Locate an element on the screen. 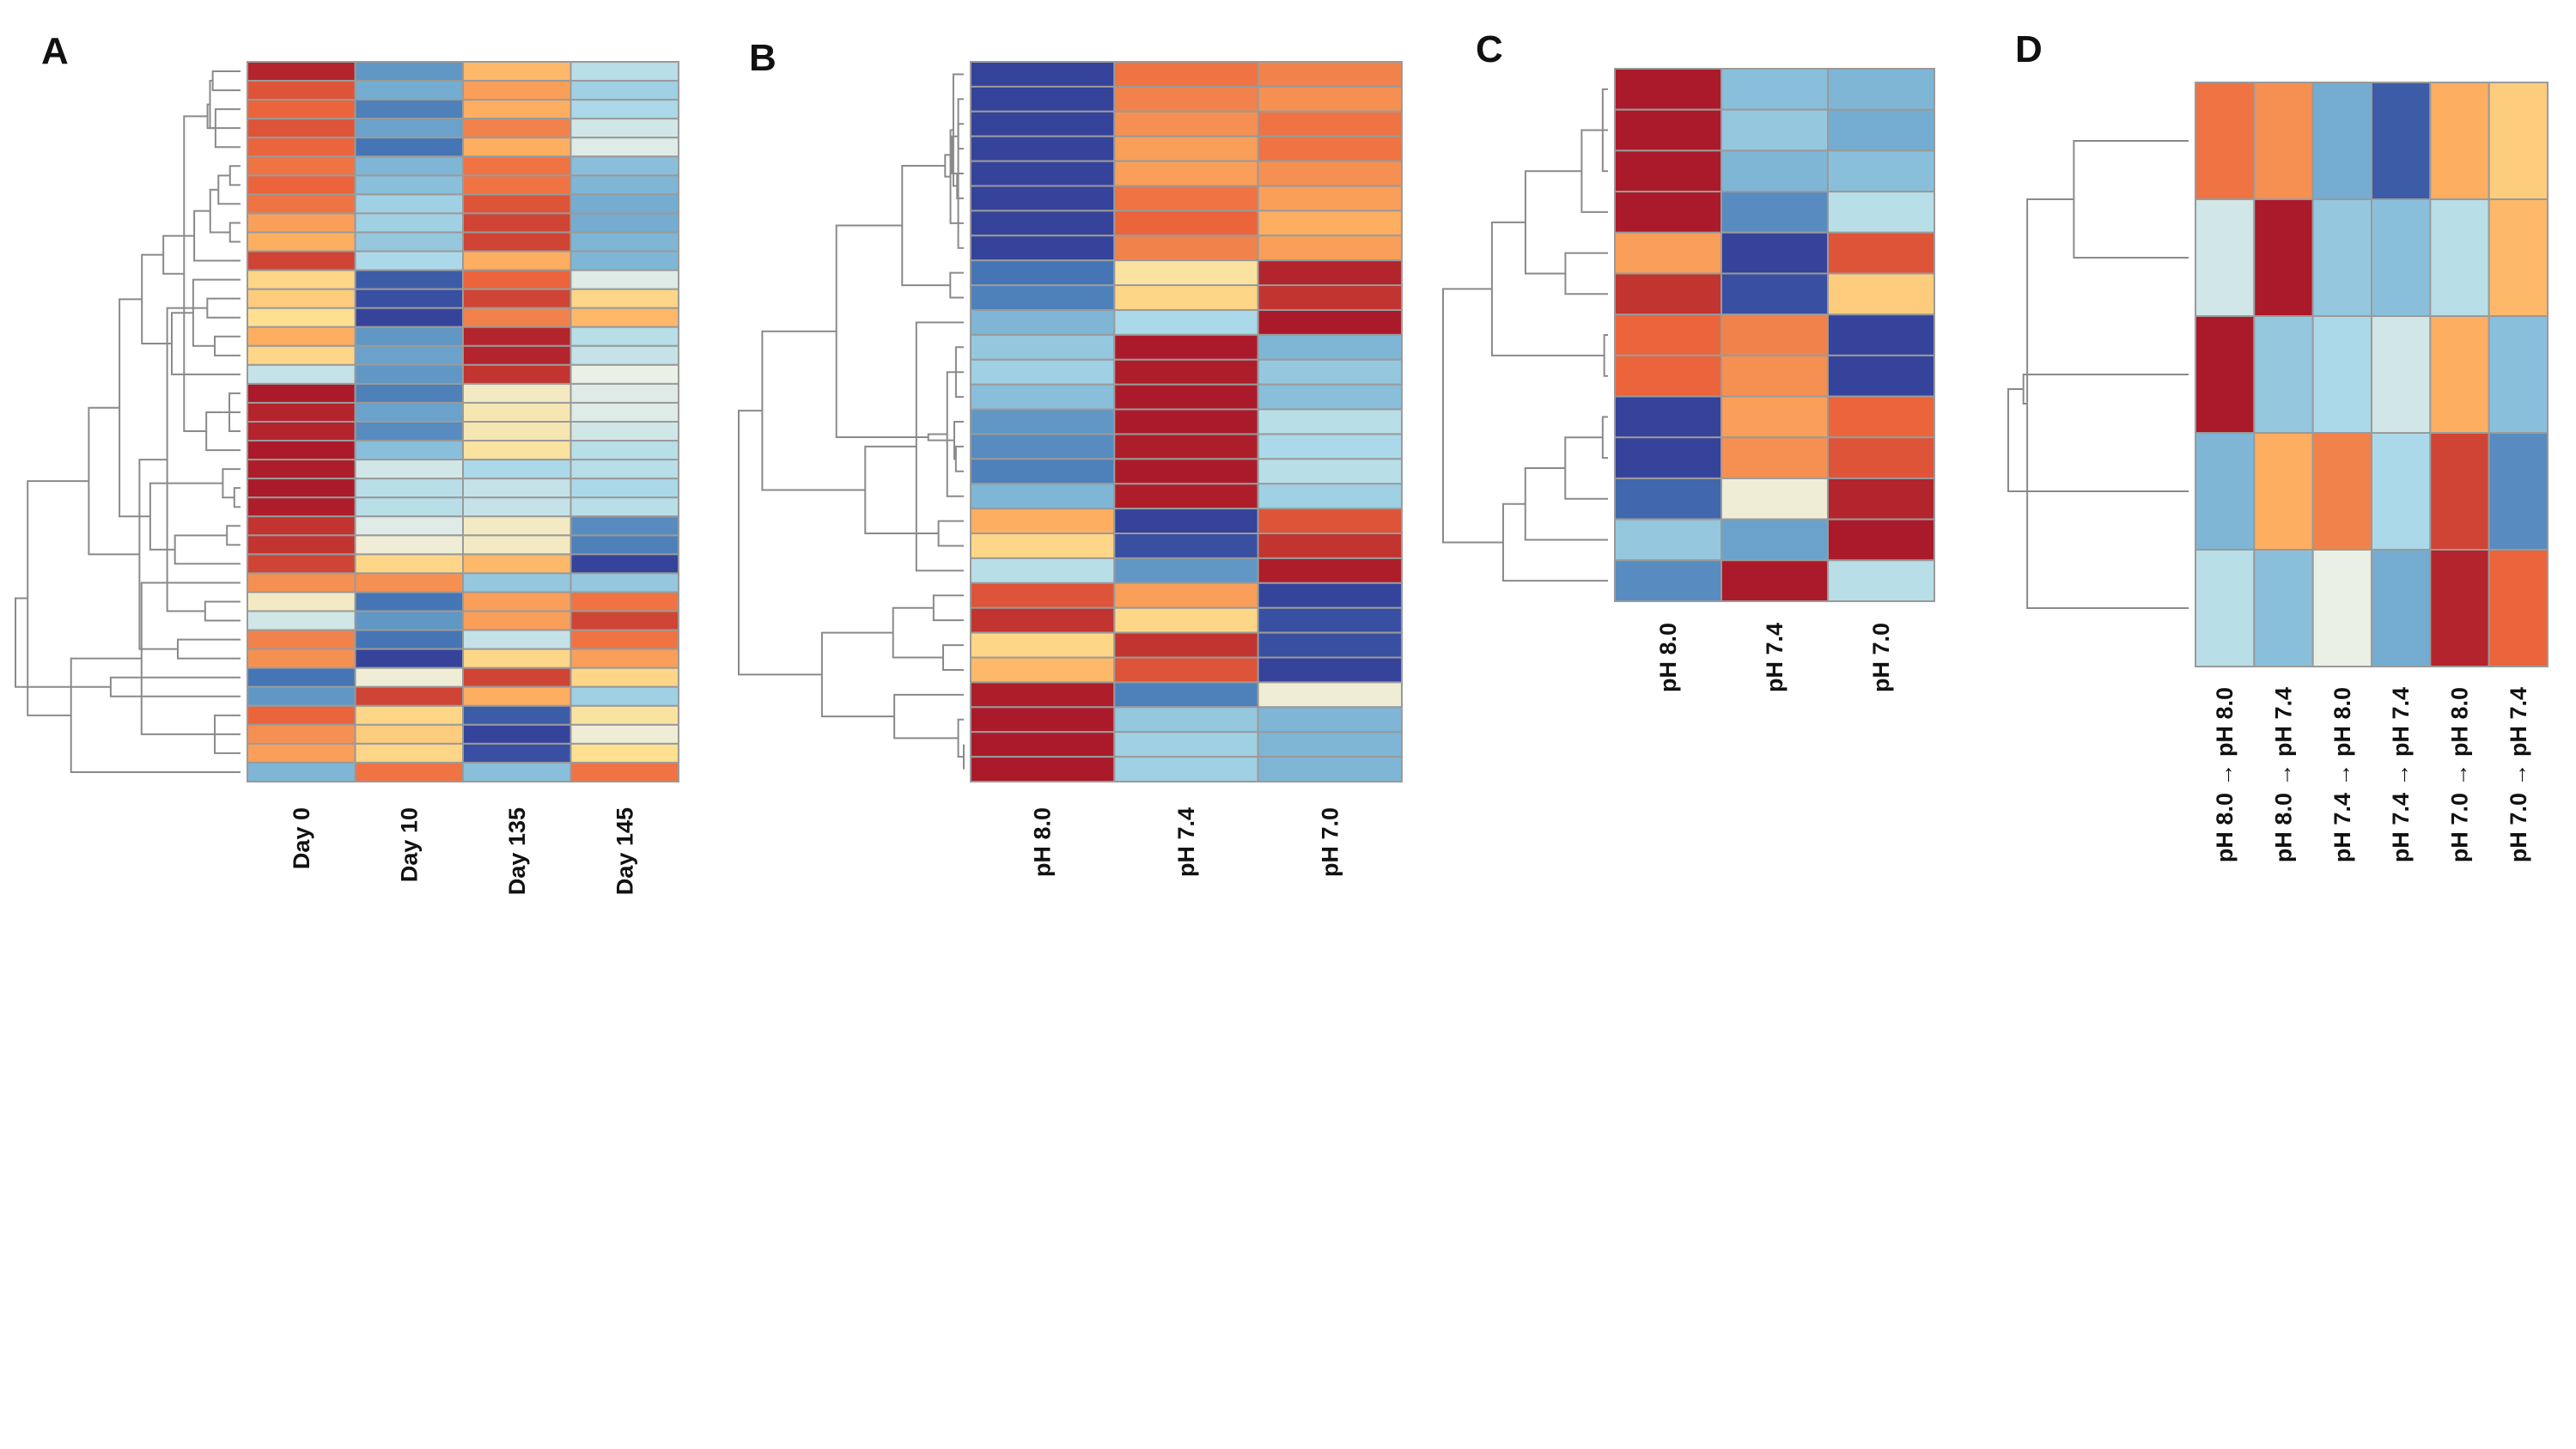 This screenshot has width=2576, height=1449. panel-a-dendrogram is located at coordinates (128, 421).